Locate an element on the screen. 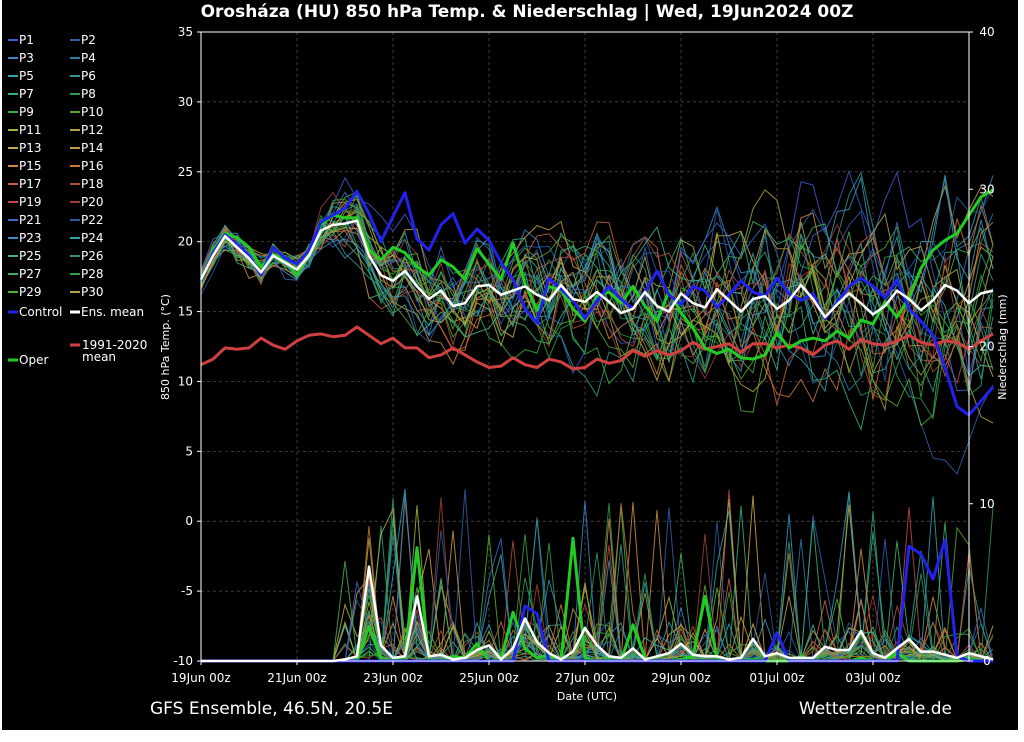  y2-tick-label: 40 is located at coordinates (986, 32).